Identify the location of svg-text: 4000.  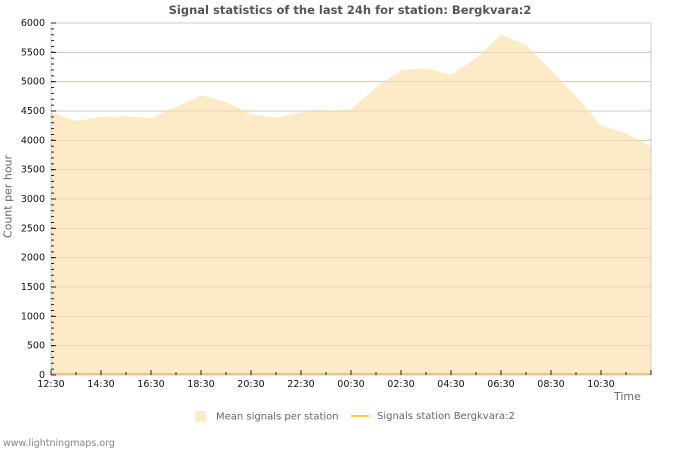
(33, 140).